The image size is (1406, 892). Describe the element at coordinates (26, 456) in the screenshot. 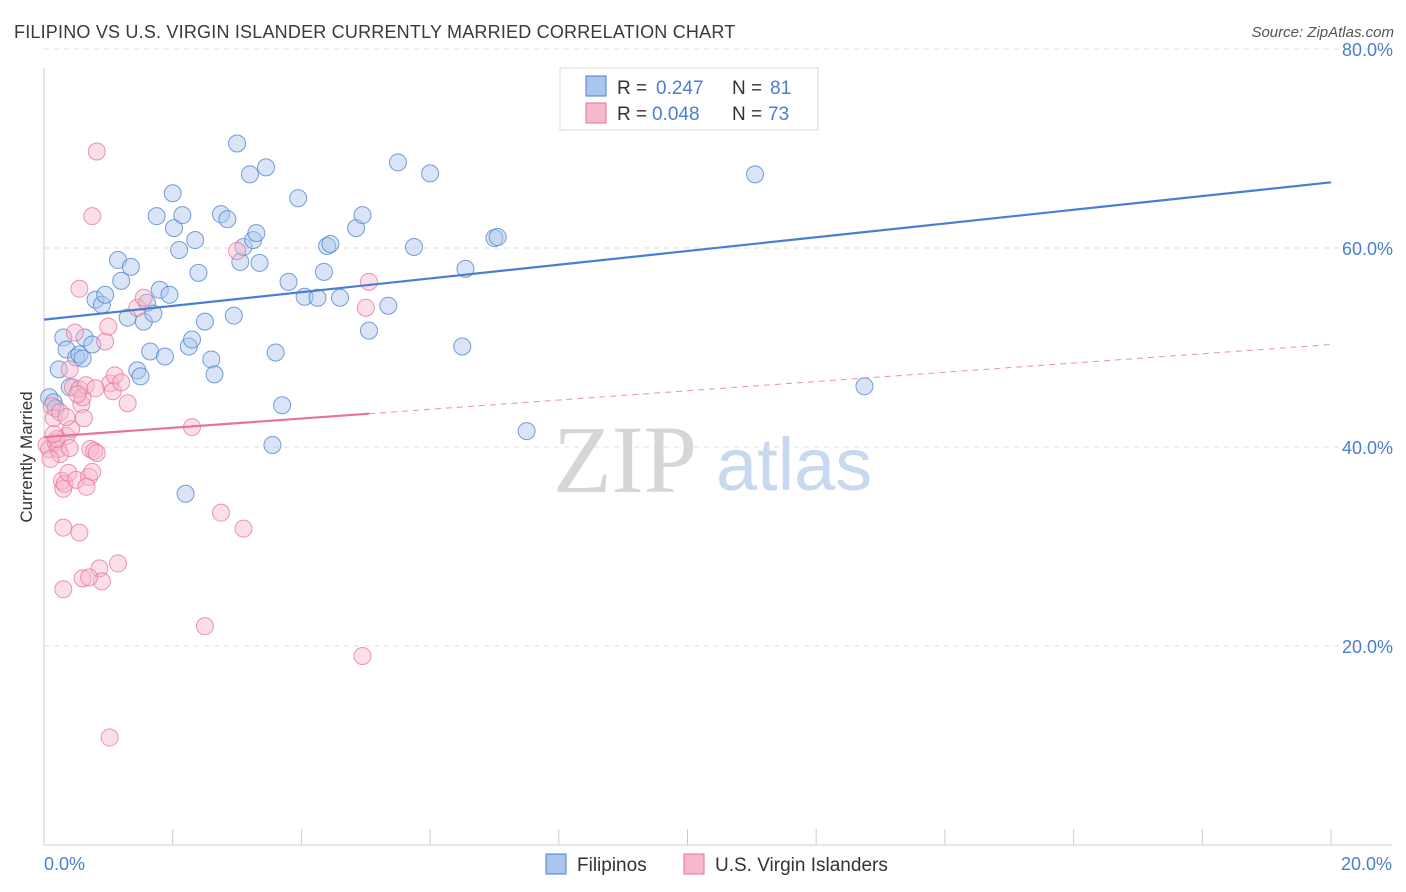

I see `y-axis-label: Currently Married` at that location.